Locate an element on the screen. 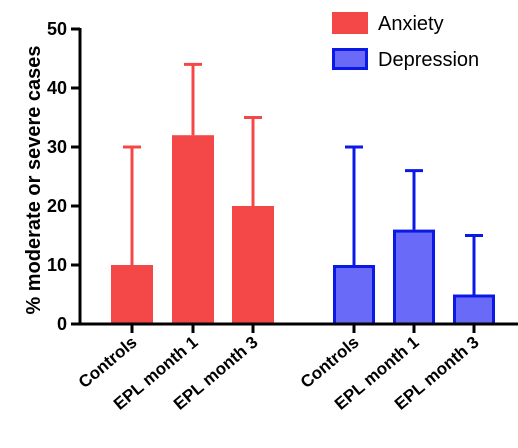  y-tick-label: 30 is located at coordinates (57, 147).